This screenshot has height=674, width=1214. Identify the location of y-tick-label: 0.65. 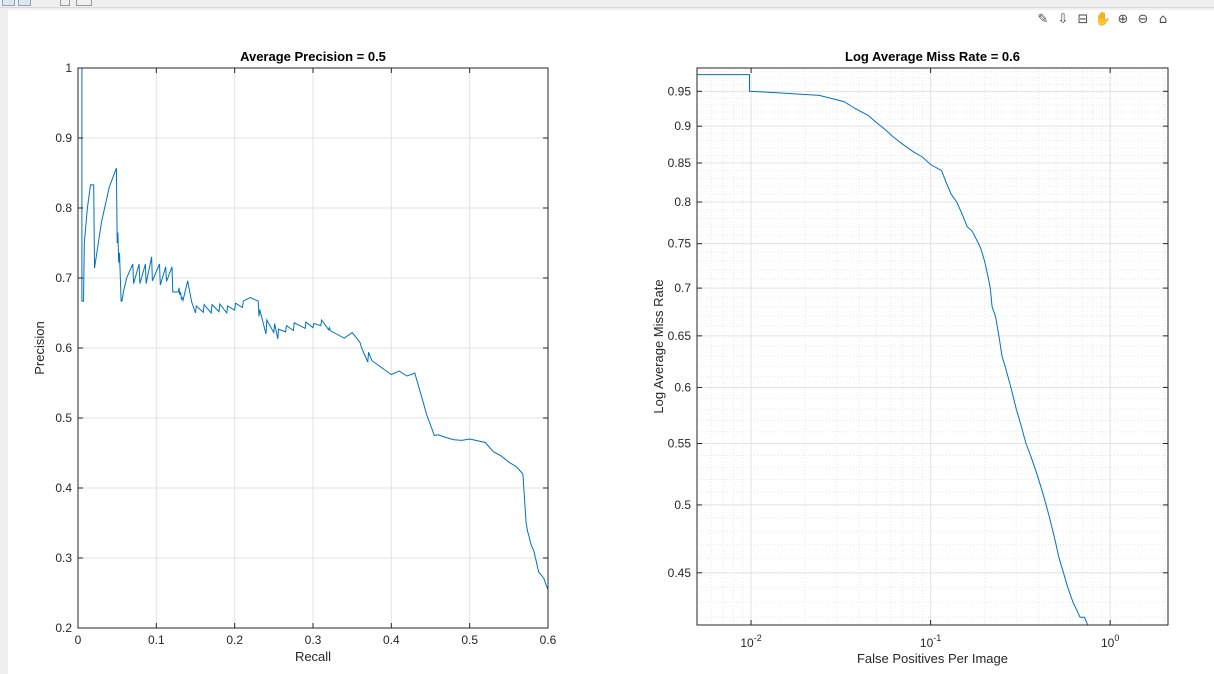
(680, 336).